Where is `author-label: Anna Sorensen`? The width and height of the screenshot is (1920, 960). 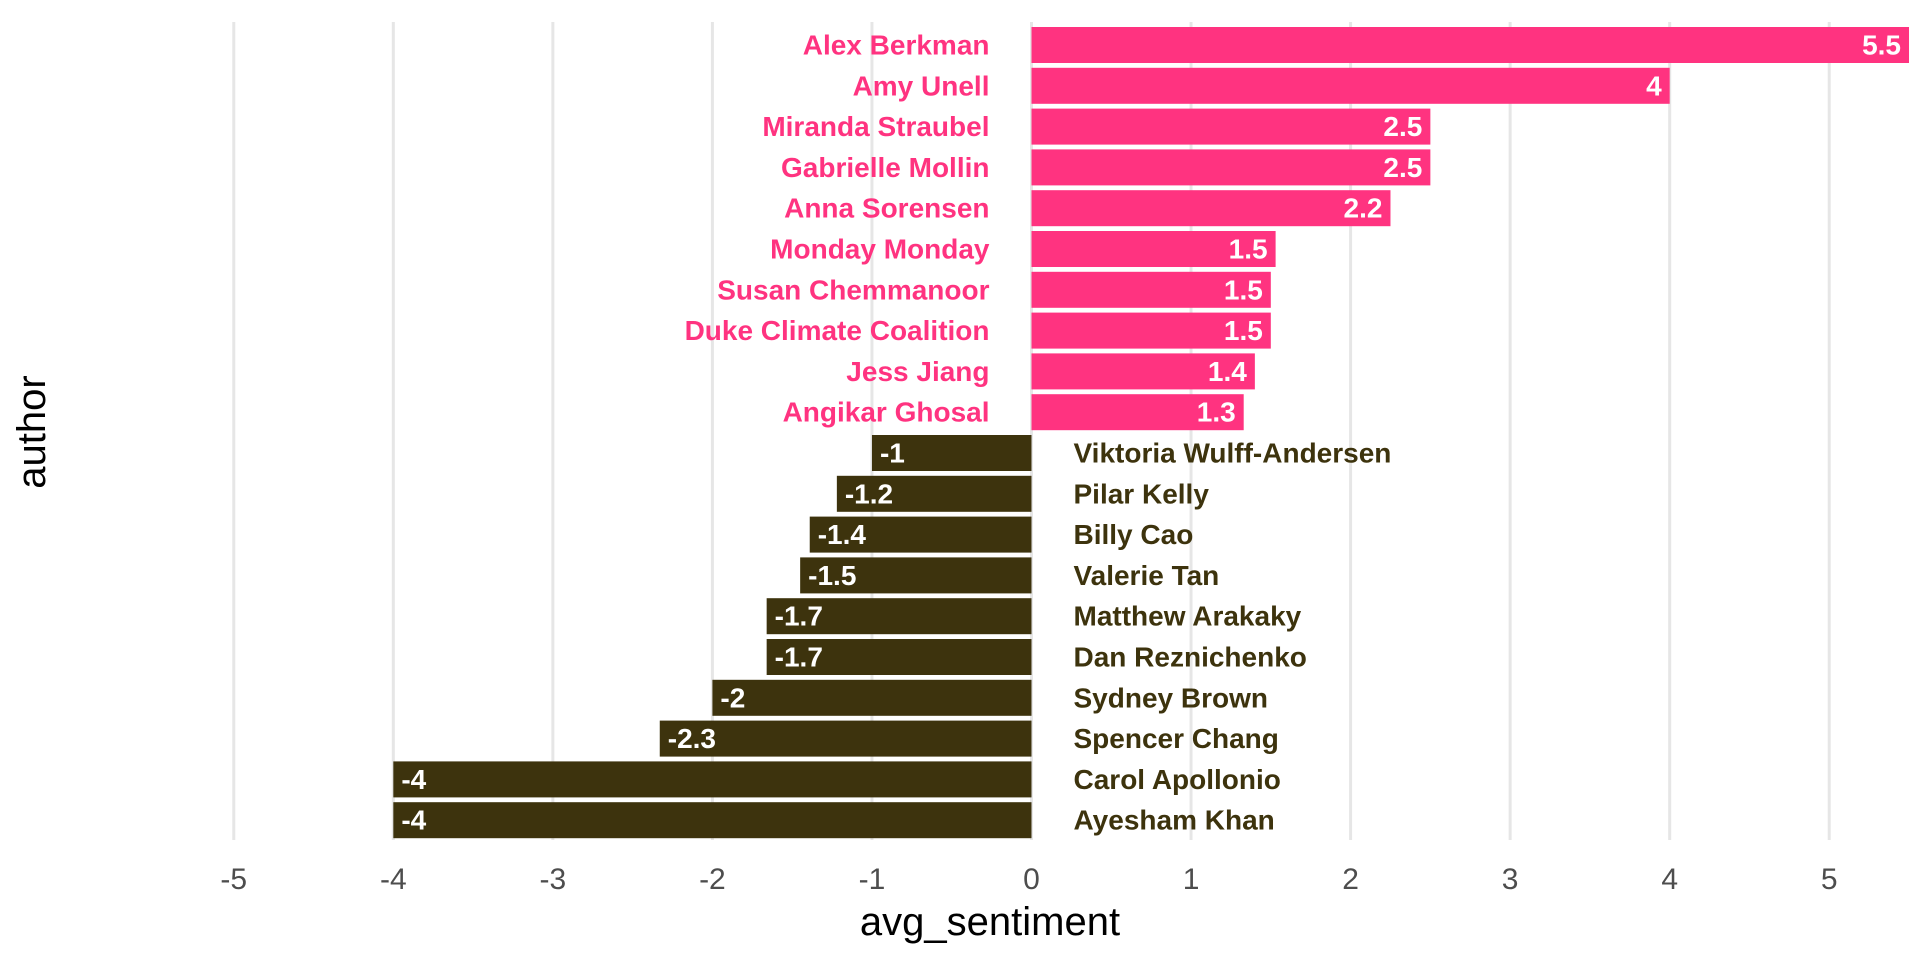
author-label: Anna Sorensen is located at coordinates (886, 208).